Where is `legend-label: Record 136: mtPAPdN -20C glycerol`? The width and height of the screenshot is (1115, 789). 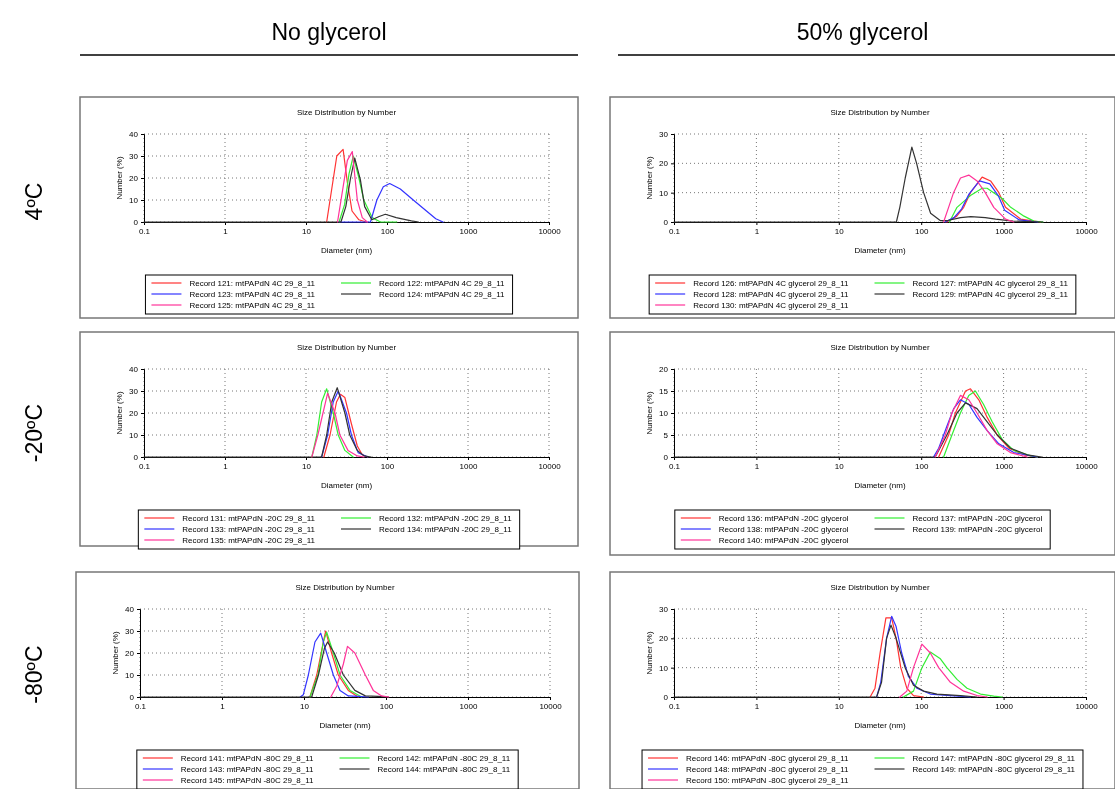
legend-label: Record 136: mtPAPdN -20C glycerol is located at coordinates (783, 518).